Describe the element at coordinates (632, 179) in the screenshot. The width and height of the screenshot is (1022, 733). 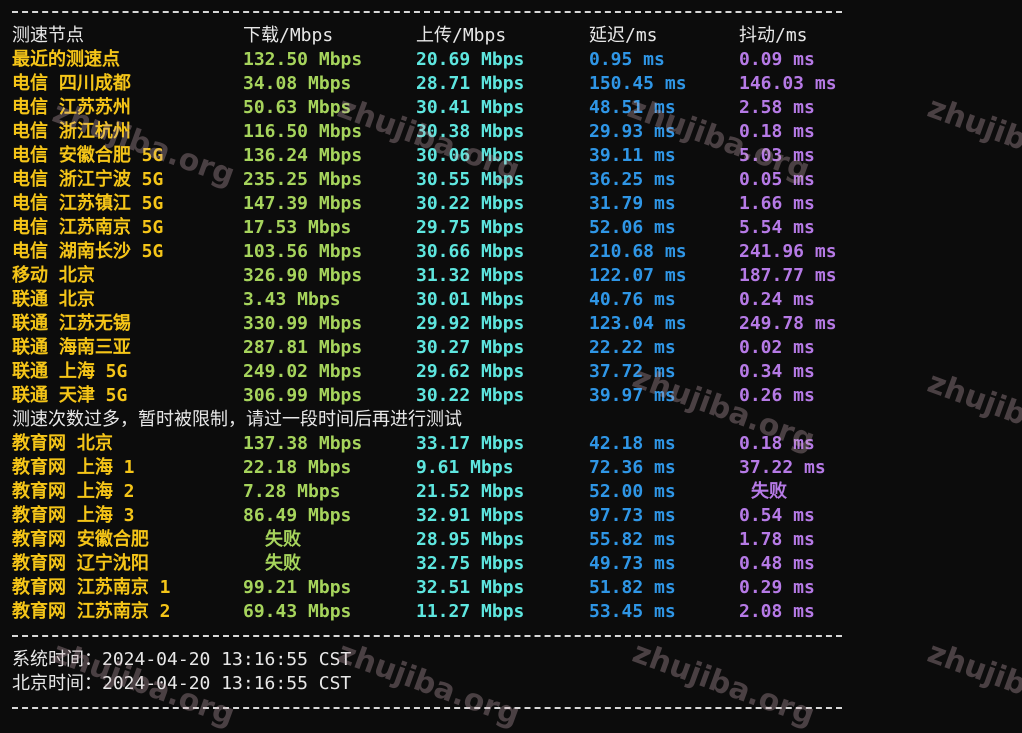
I see `cell-latency: 36.25 ms` at that location.